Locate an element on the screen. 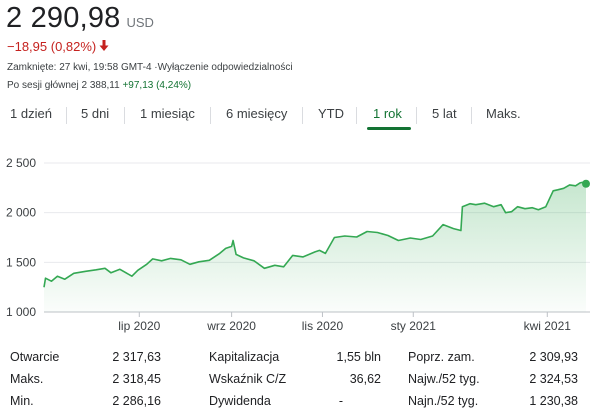 The width and height of the screenshot is (596, 416). tab-ytd: YTD is located at coordinates (331, 113).